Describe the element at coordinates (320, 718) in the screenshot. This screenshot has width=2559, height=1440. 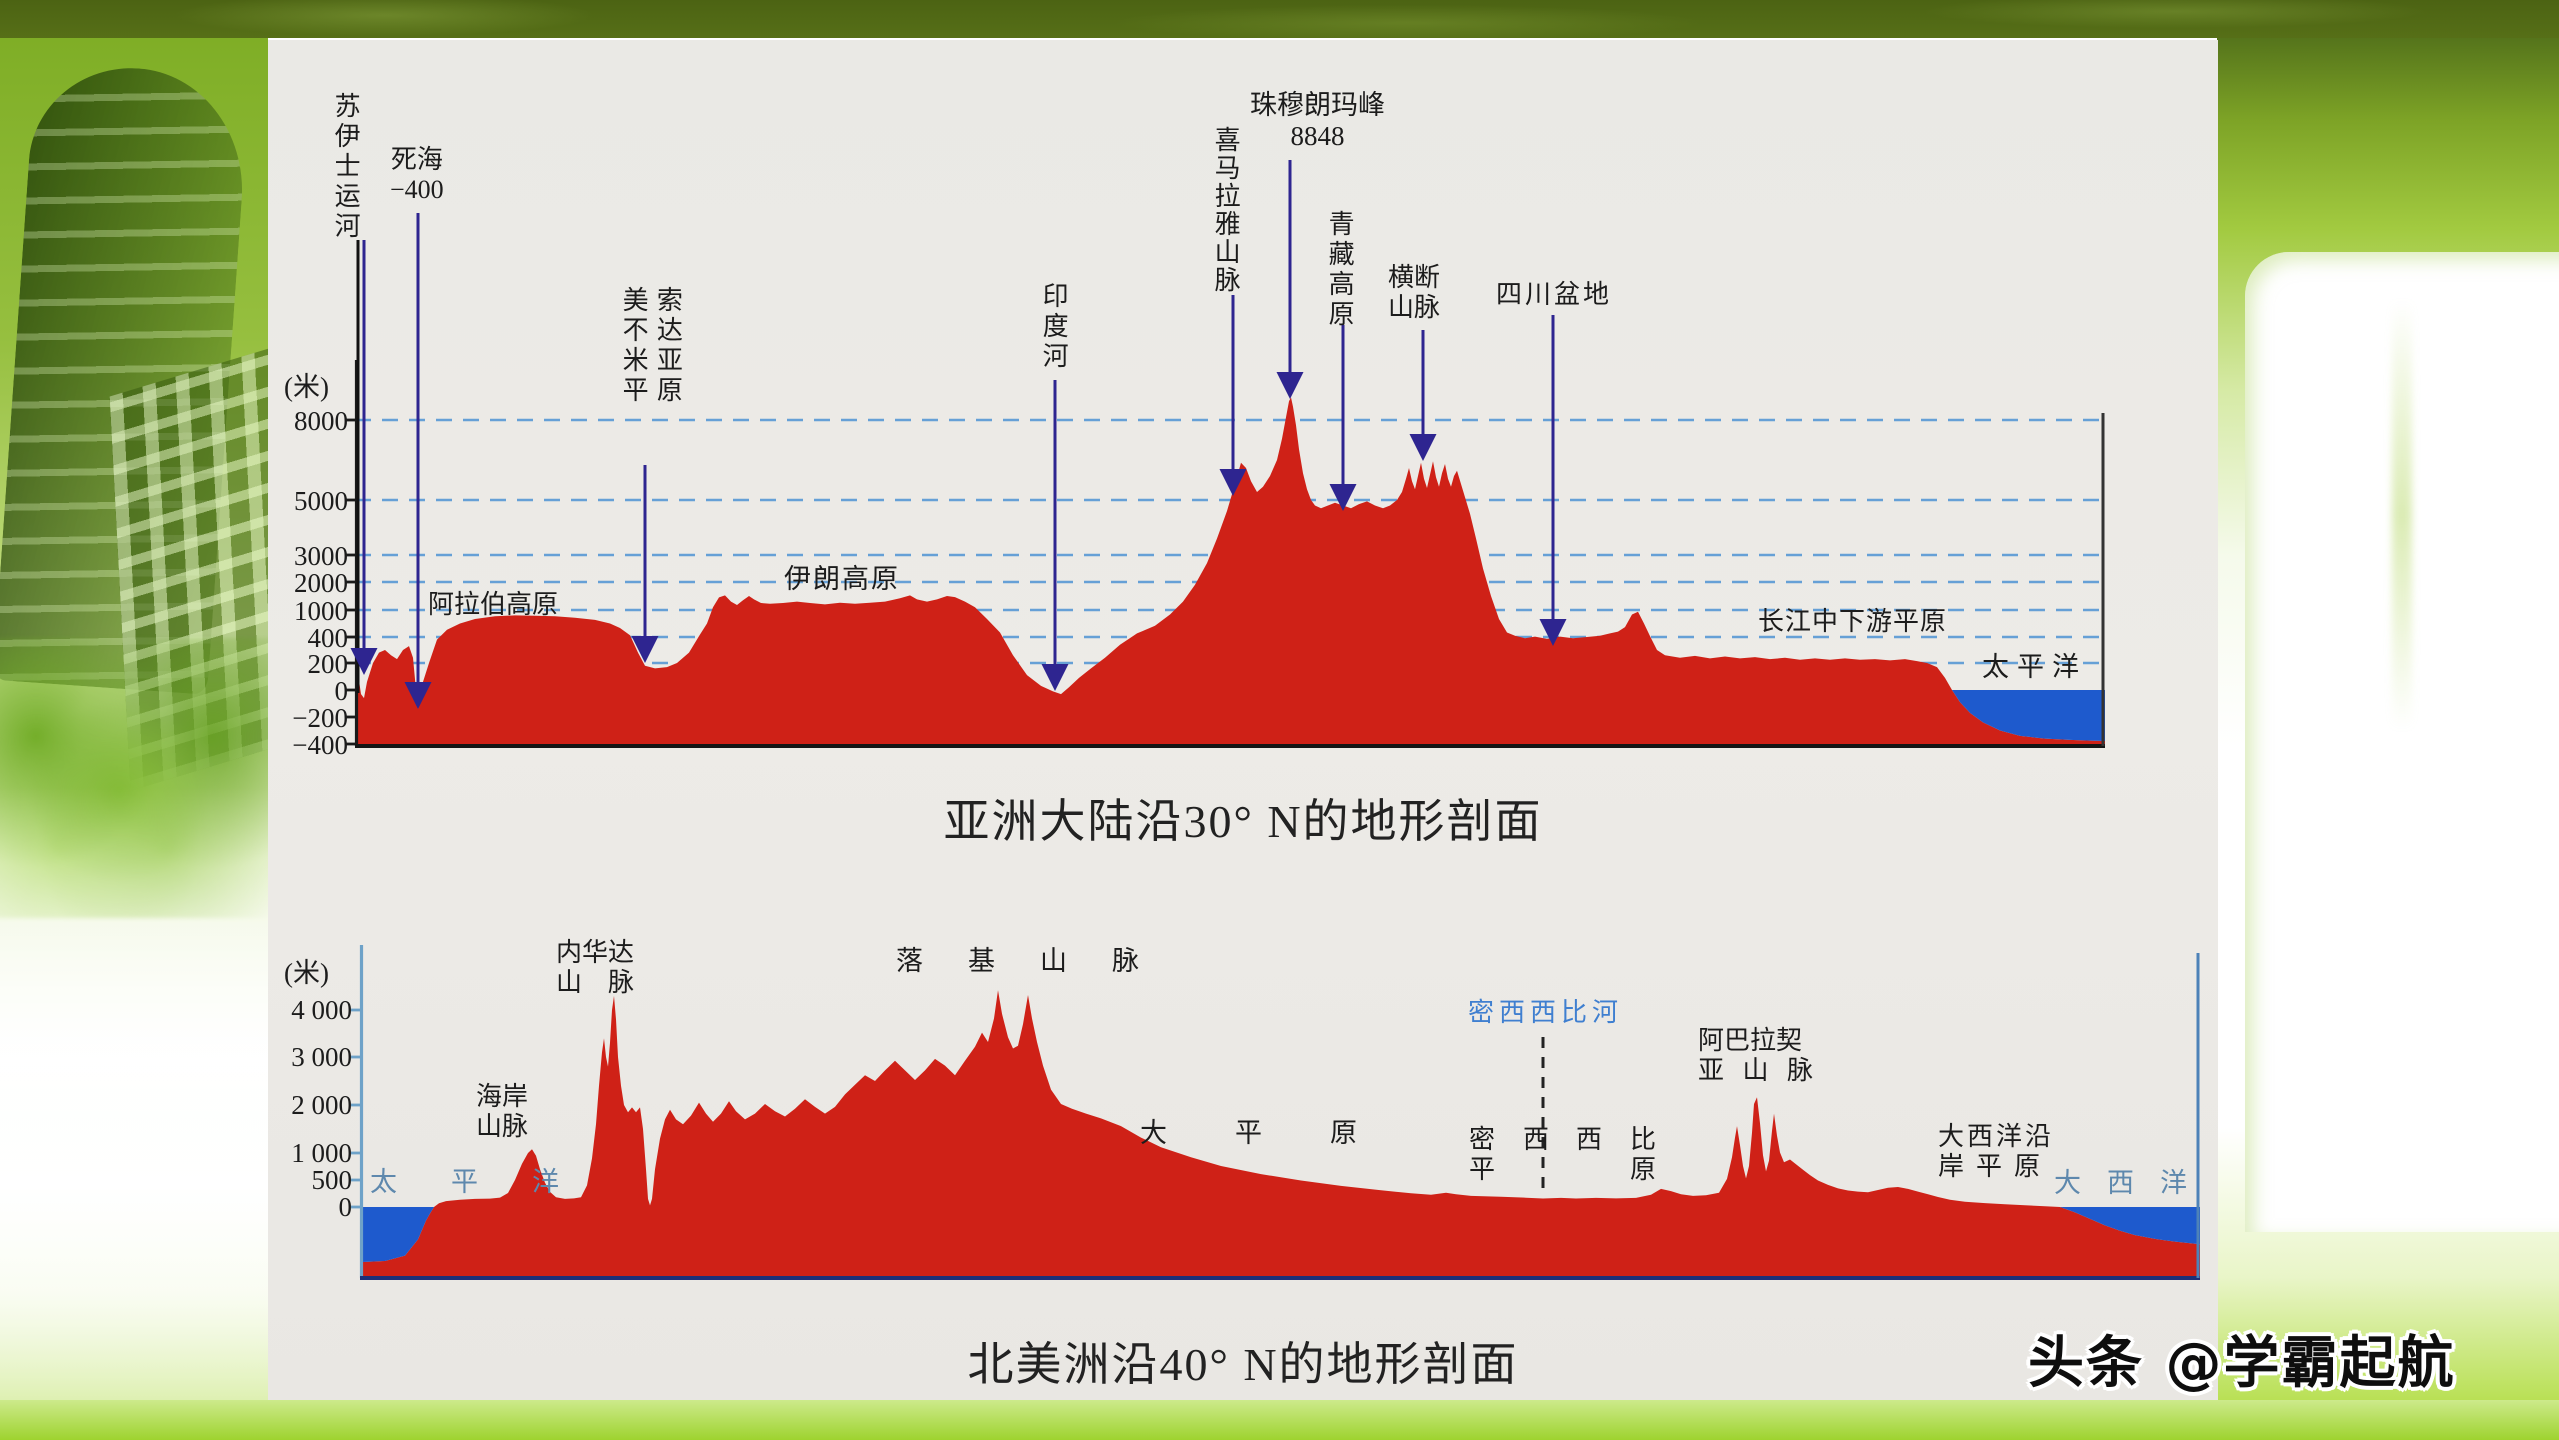
I see `asia-y-tick-label: −200` at that location.